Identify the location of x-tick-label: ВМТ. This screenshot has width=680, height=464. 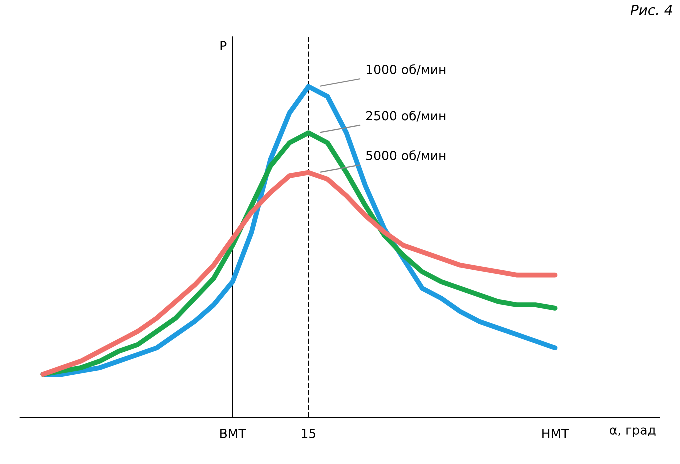
(233, 433).